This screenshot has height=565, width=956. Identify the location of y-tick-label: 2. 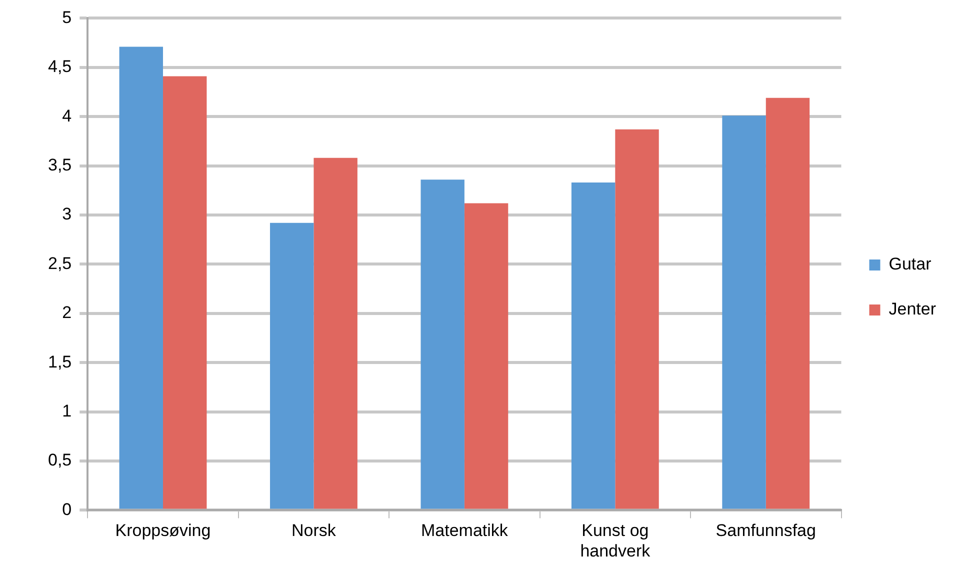
(67, 312).